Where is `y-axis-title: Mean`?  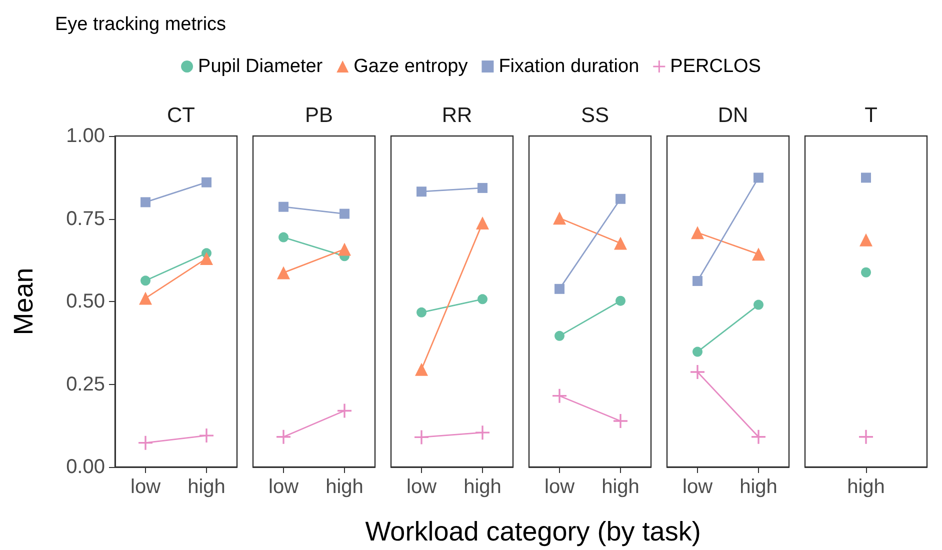
y-axis-title: Mean is located at coordinates (23, 302).